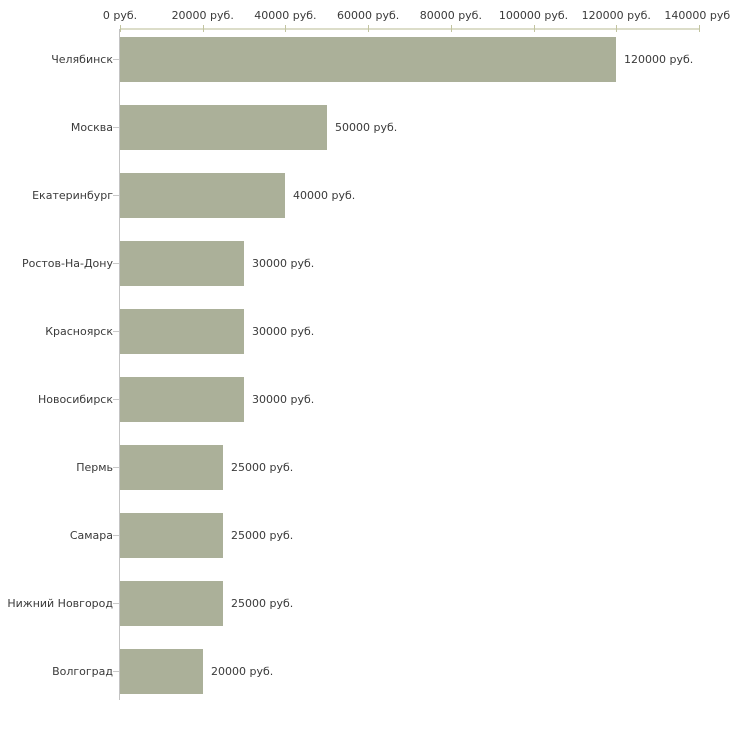  I want to click on bar-row: Москва 50000 руб., so click(365, 127).